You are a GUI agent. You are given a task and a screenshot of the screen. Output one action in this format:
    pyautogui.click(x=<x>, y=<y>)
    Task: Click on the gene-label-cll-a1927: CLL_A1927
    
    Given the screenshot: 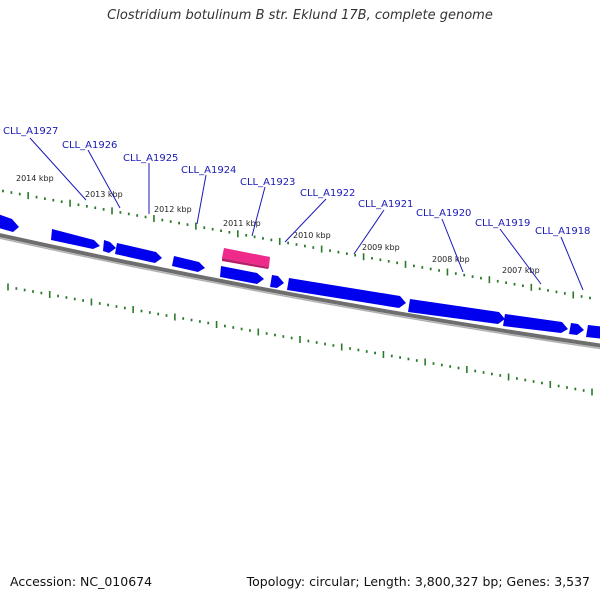 What is the action you would take?
    pyautogui.click(x=30, y=131)
    